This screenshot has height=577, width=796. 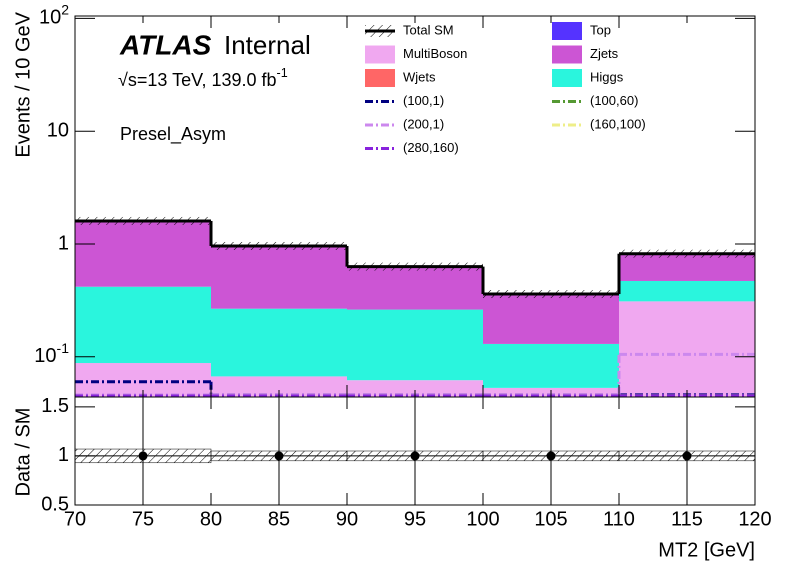 I want to click on y-tick-label: 1, so click(x=63, y=243).